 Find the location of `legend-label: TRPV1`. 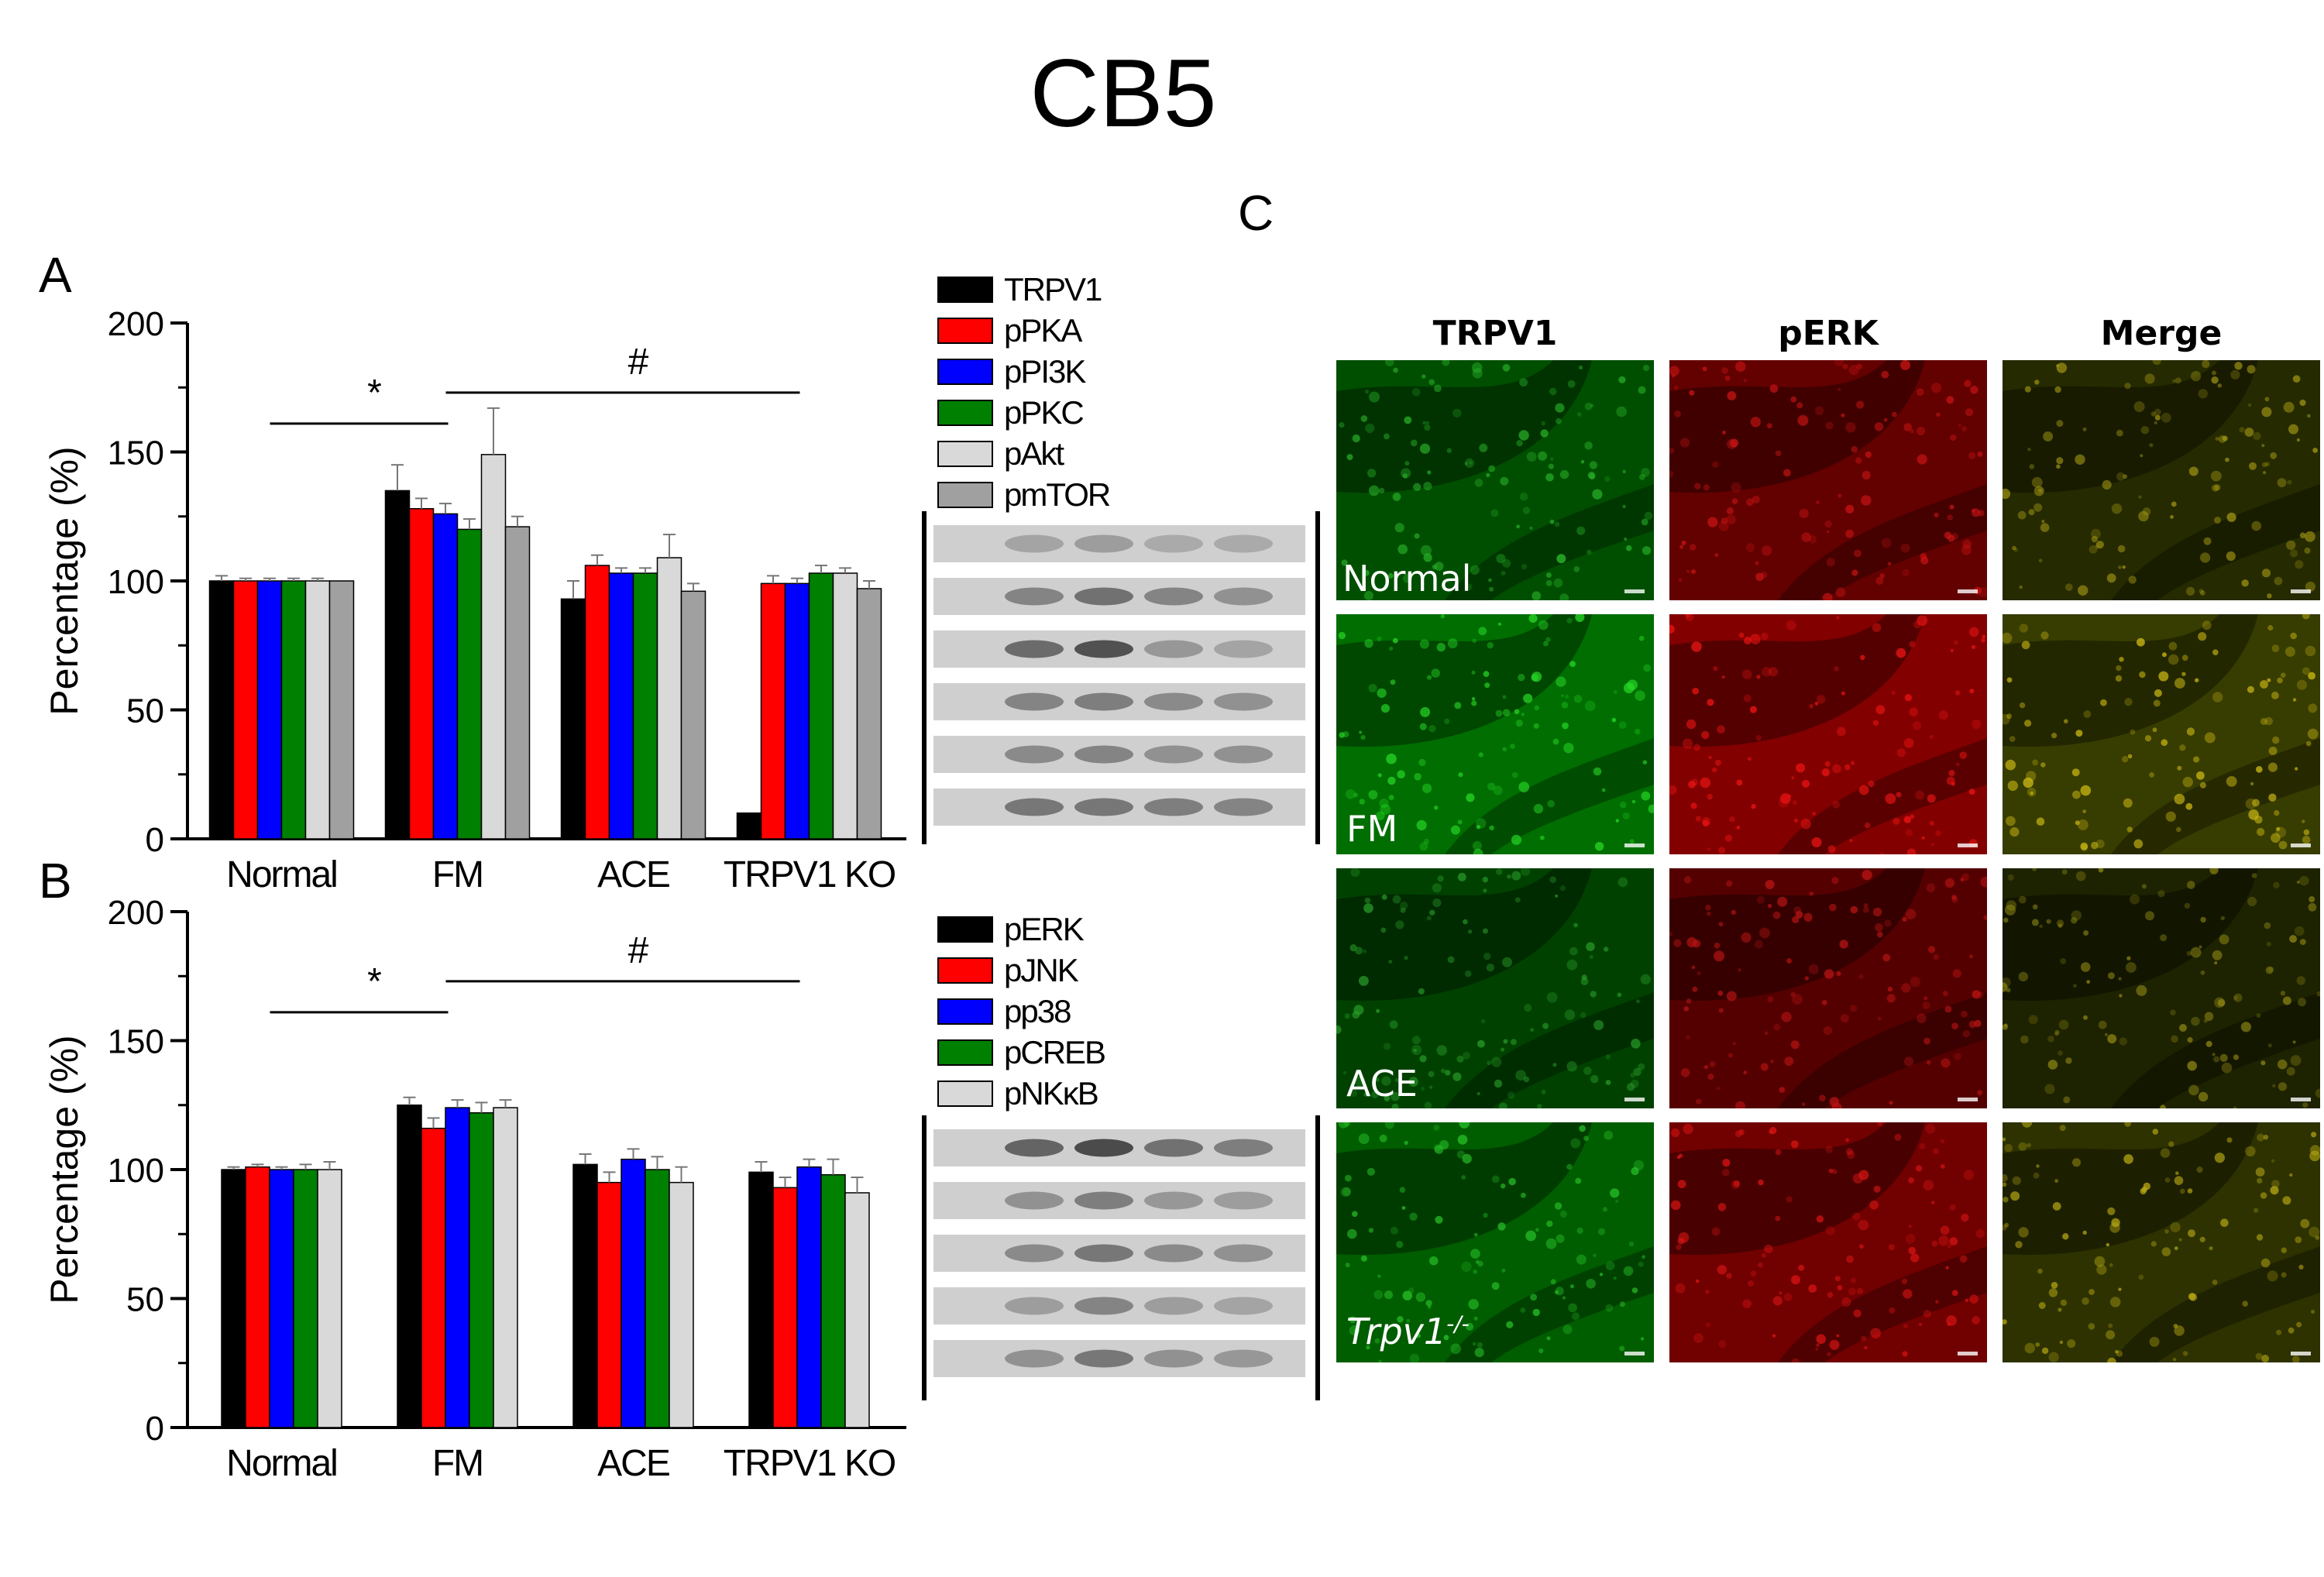

legend-label: TRPV1 is located at coordinates (1053, 289).